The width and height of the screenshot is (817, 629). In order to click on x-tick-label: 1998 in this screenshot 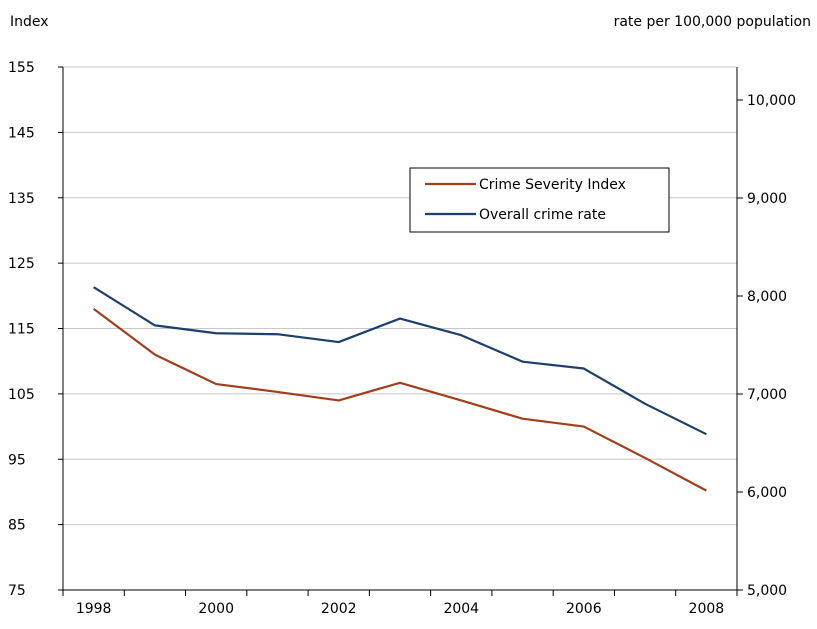, I will do `click(94, 609)`.